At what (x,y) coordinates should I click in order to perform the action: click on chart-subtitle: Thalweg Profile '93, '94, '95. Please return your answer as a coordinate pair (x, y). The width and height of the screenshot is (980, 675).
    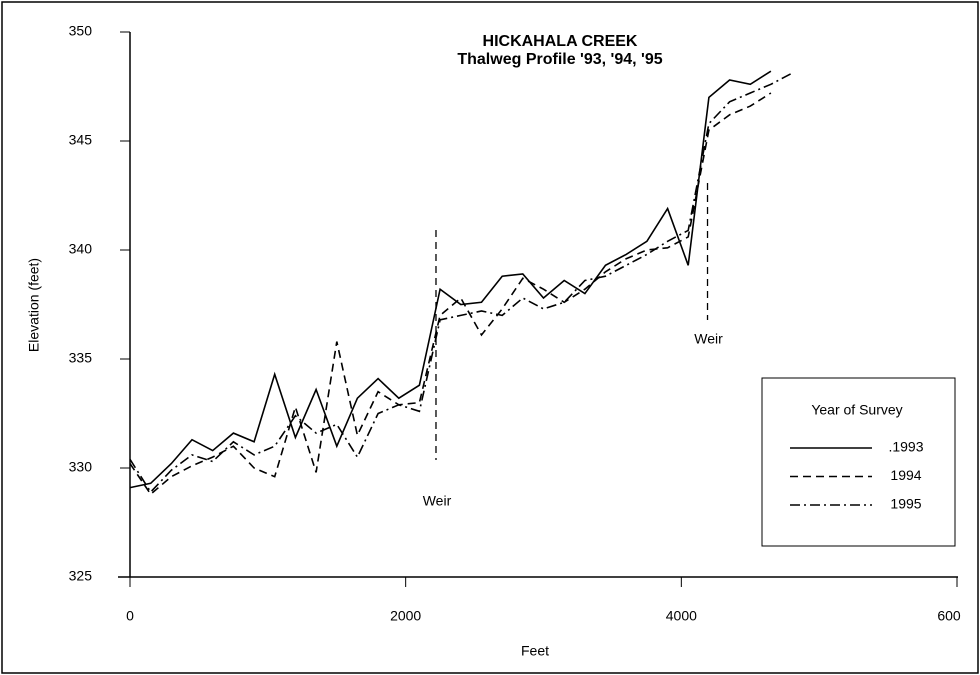
    Looking at the image, I should click on (559, 59).